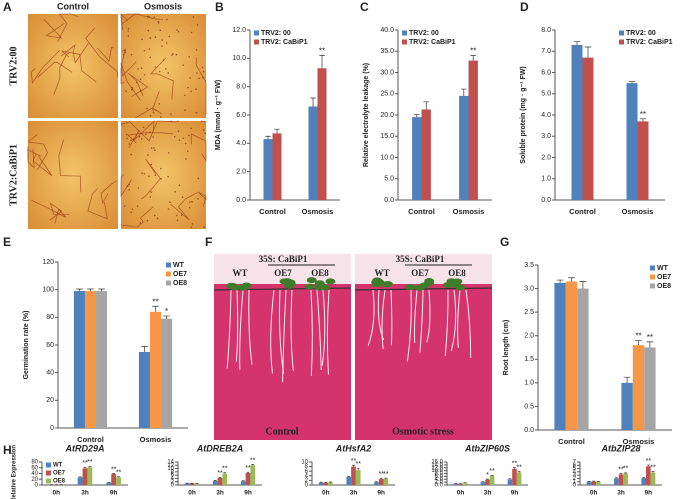 This screenshot has height=499, width=684. I want to click on group-label: 35S: CaBiP1, so click(283, 259).